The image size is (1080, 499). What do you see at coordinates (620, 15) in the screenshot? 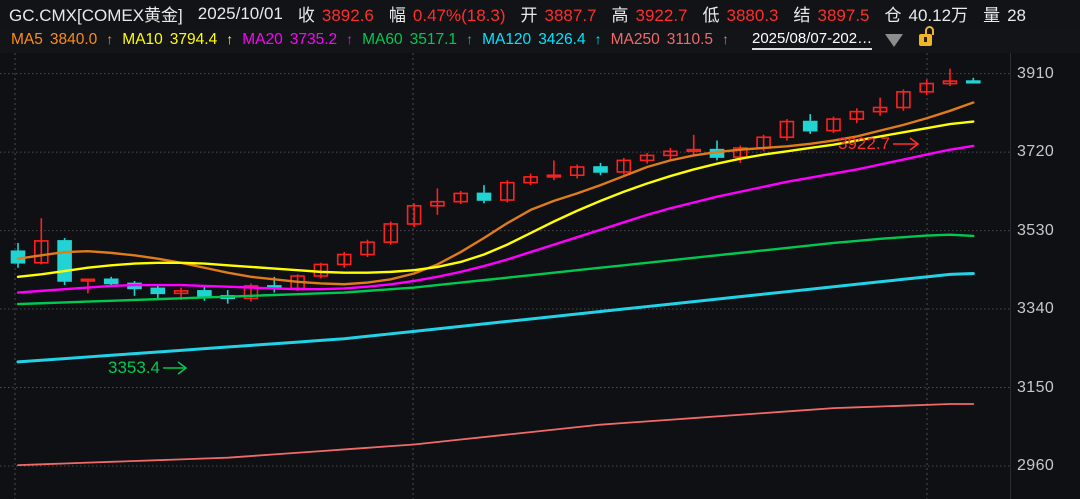
I see `quote-field-label-3: 高` at bounding box center [620, 15].